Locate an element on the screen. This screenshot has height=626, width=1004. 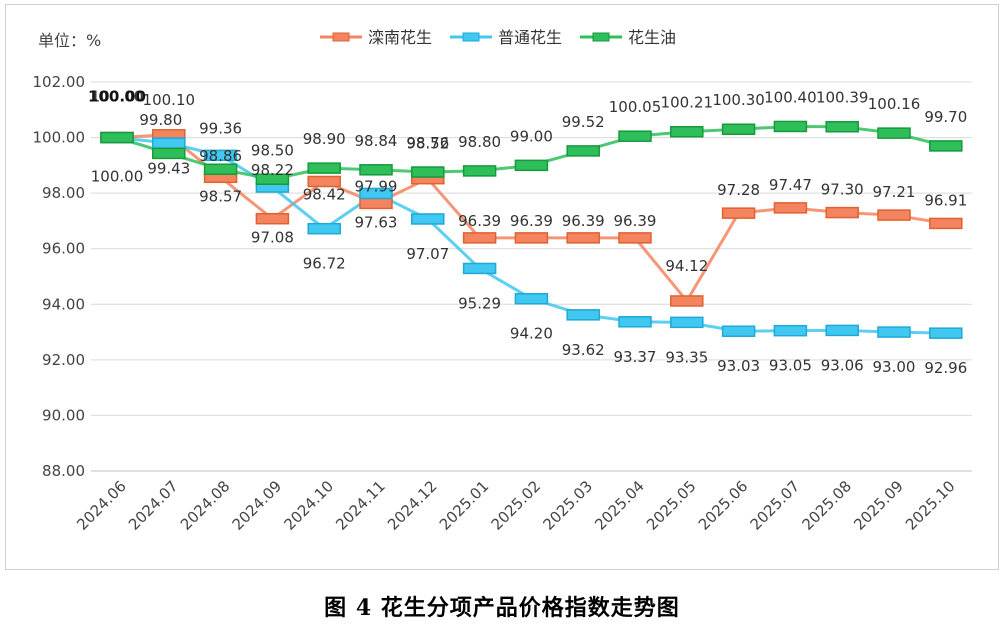
data-label: 100.30 is located at coordinates (738, 100).